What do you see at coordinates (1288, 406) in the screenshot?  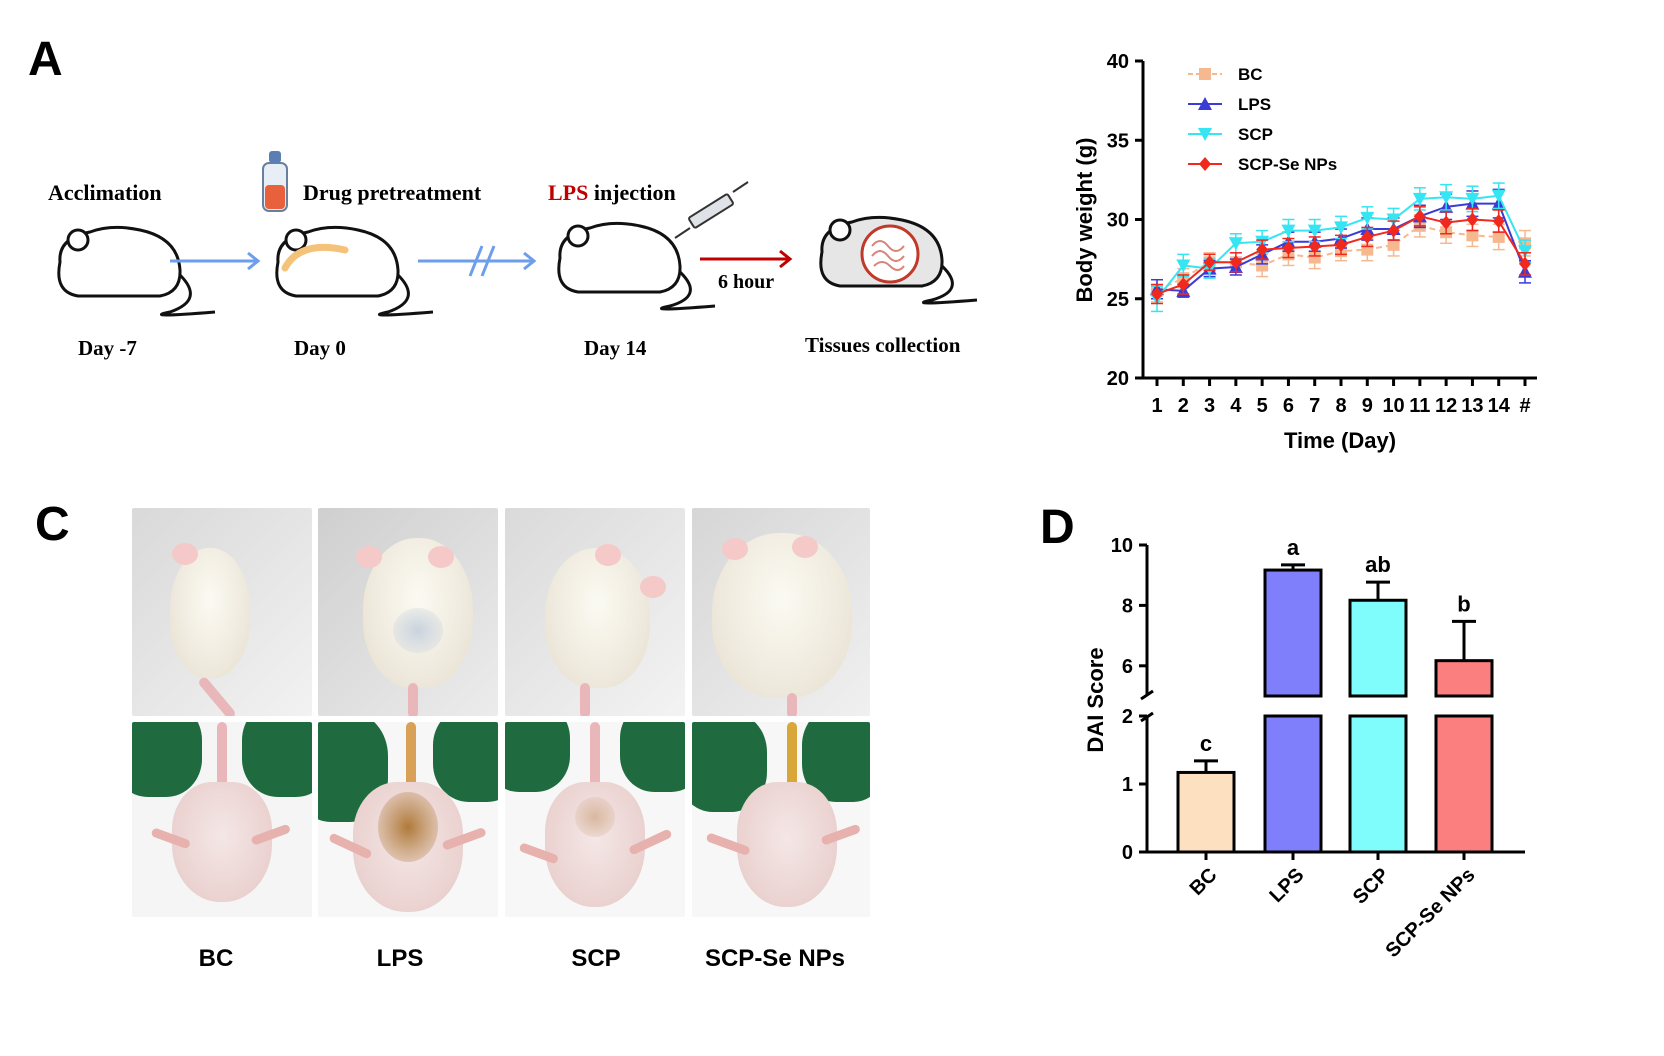 I see `x-tick-label: 6` at bounding box center [1288, 406].